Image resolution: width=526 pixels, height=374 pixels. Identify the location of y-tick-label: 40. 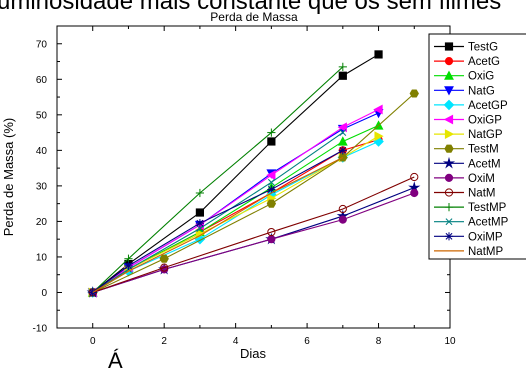
(42, 151).